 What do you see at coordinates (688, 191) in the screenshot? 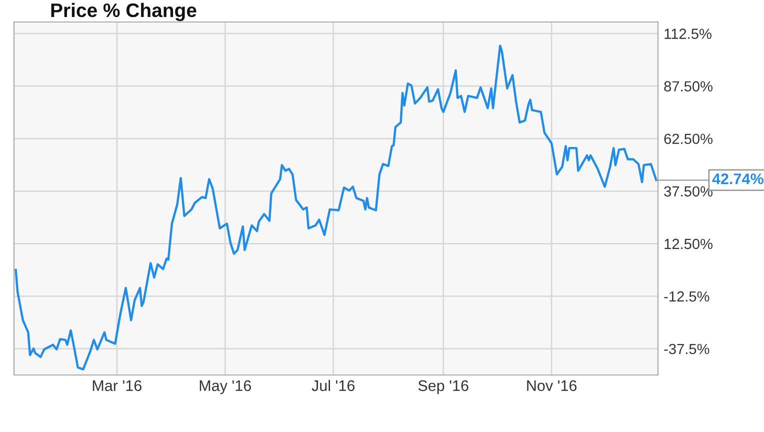
I see `y-tick-label: 37.50%` at bounding box center [688, 191].